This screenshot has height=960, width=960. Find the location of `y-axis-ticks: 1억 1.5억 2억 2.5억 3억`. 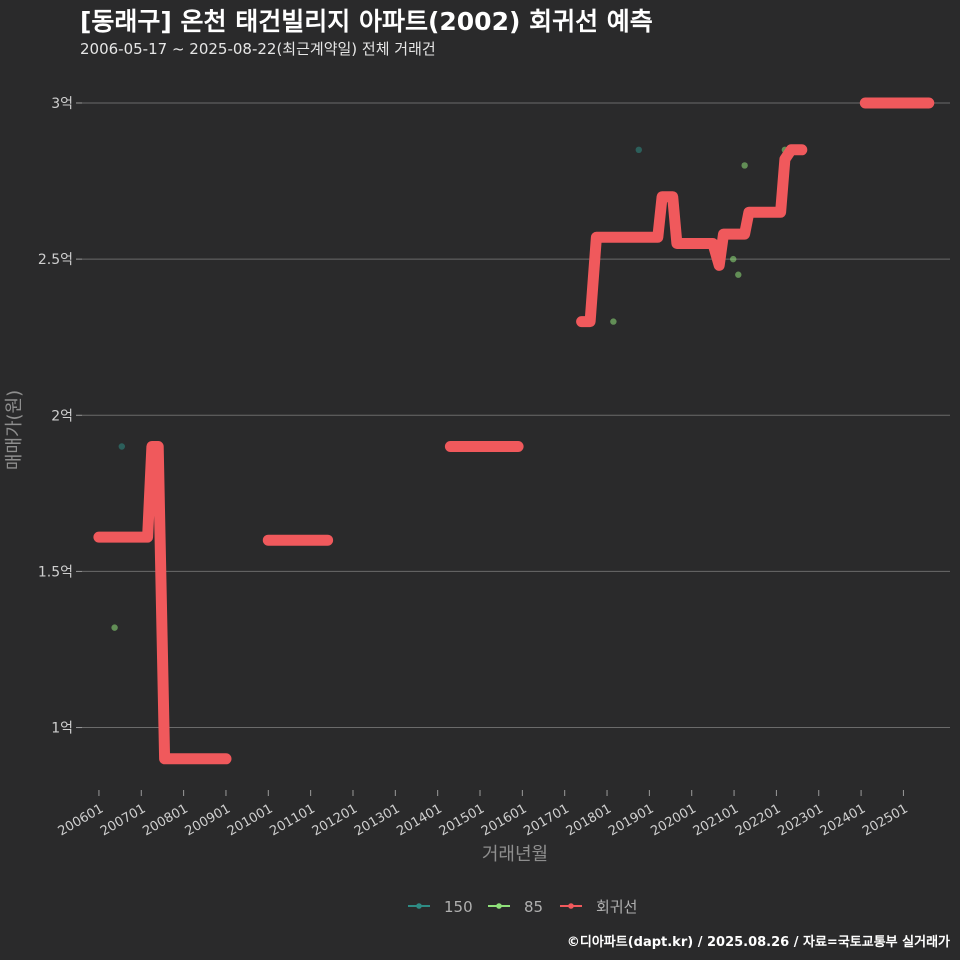

y-axis-ticks: 1억 1.5억 2억 2.5억 3억 is located at coordinates (60, 416).